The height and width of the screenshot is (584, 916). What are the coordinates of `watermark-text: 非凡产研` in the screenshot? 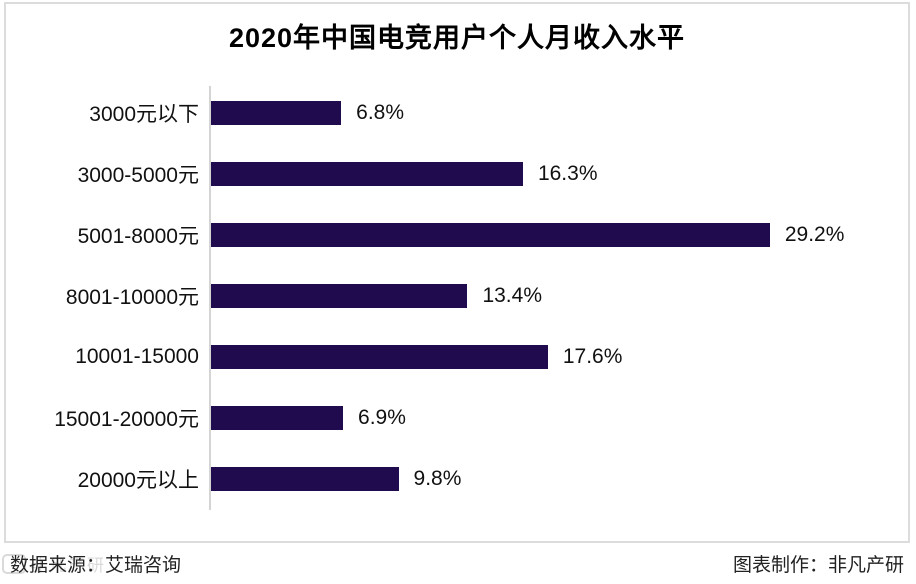 It's located at (68, 565).